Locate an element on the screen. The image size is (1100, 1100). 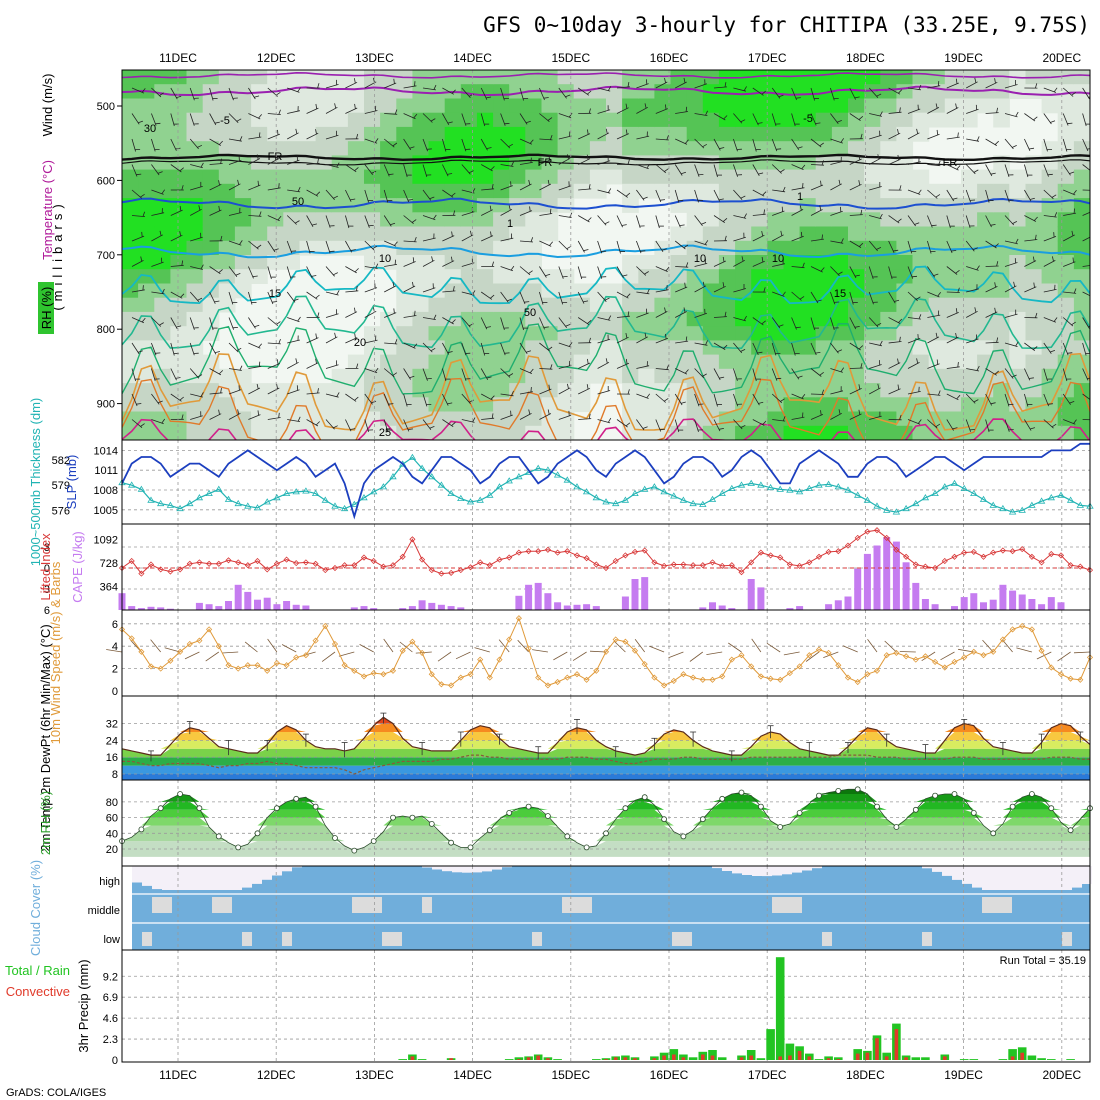
bottom-date-label: 20DEC is located at coordinates (1061, 1075).